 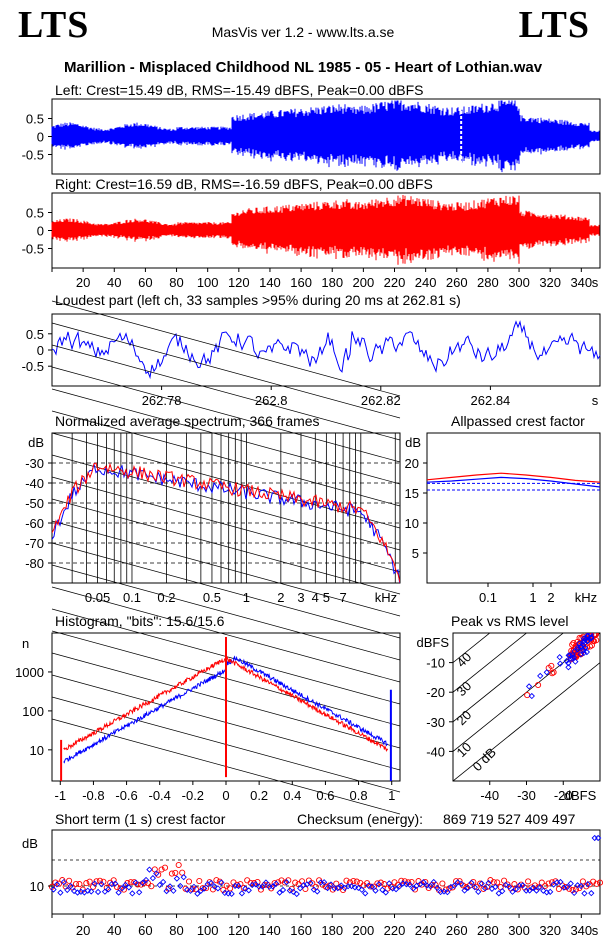 I want to click on time-axis-tick-label: 340, so click(x=581, y=282).